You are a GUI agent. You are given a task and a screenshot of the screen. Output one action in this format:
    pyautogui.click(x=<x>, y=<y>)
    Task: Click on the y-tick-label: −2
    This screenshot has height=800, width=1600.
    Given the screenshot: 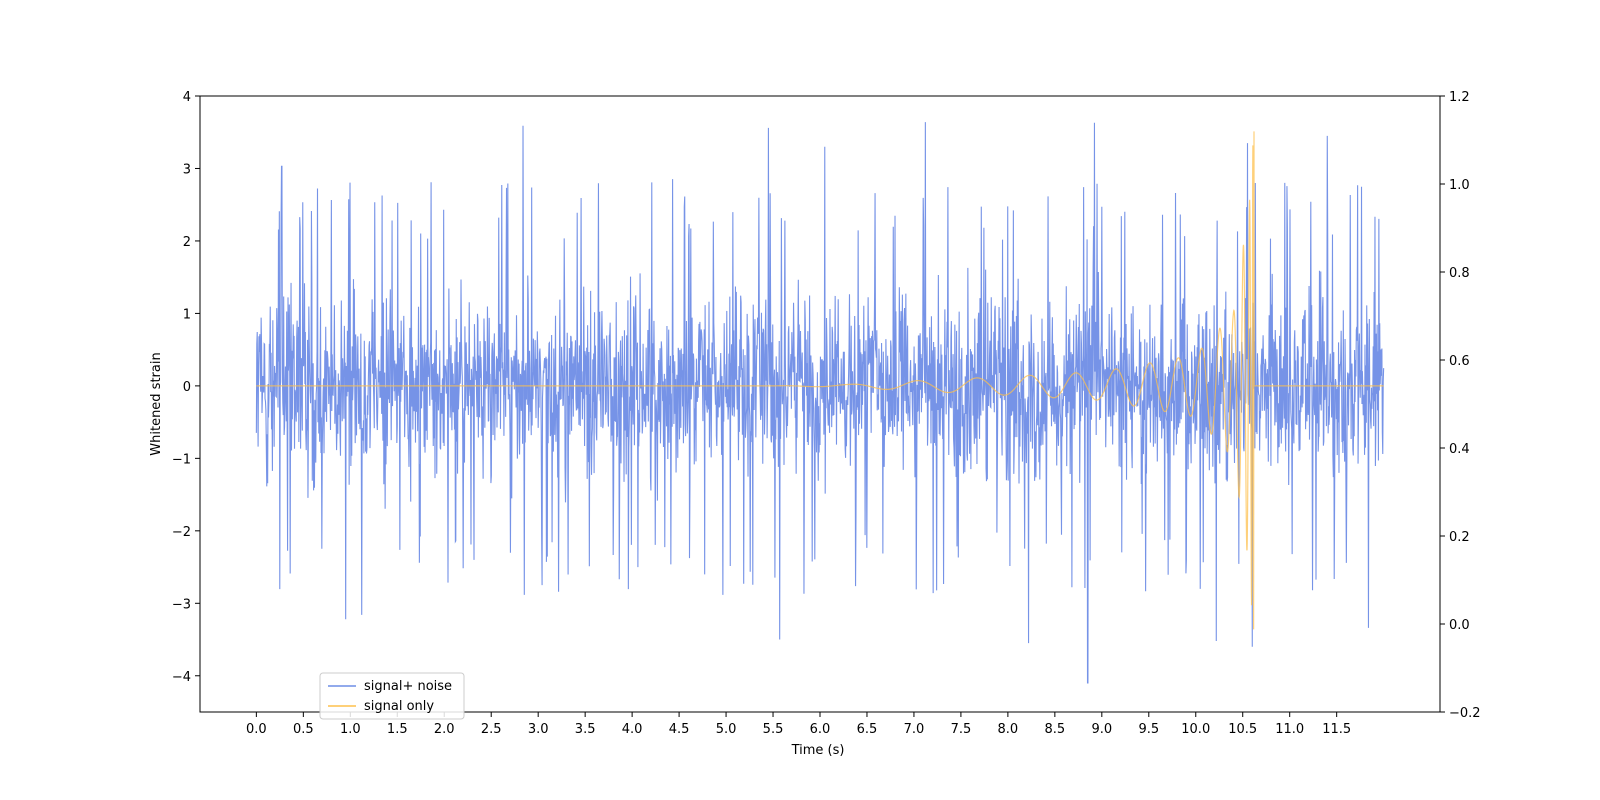 What is the action you would take?
    pyautogui.click(x=181, y=532)
    